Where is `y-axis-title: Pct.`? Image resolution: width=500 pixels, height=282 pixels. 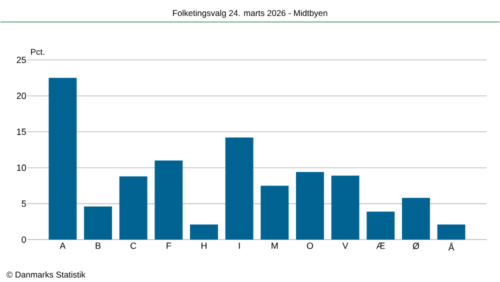
y-axis-title: Pct. is located at coordinates (37, 52).